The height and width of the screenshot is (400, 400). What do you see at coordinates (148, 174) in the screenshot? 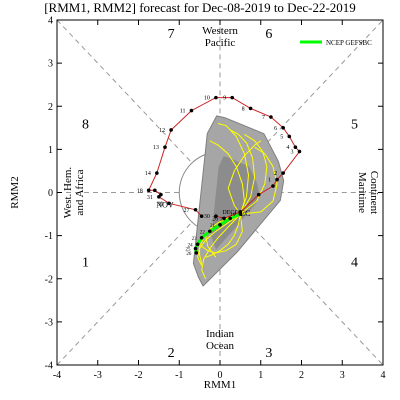
I see `observed-day-label: 14` at bounding box center [148, 174].